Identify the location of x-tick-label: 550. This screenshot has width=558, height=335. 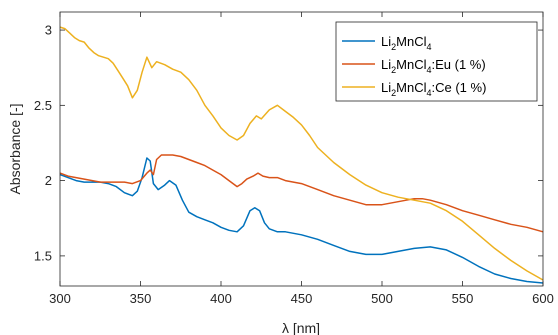
(463, 298).